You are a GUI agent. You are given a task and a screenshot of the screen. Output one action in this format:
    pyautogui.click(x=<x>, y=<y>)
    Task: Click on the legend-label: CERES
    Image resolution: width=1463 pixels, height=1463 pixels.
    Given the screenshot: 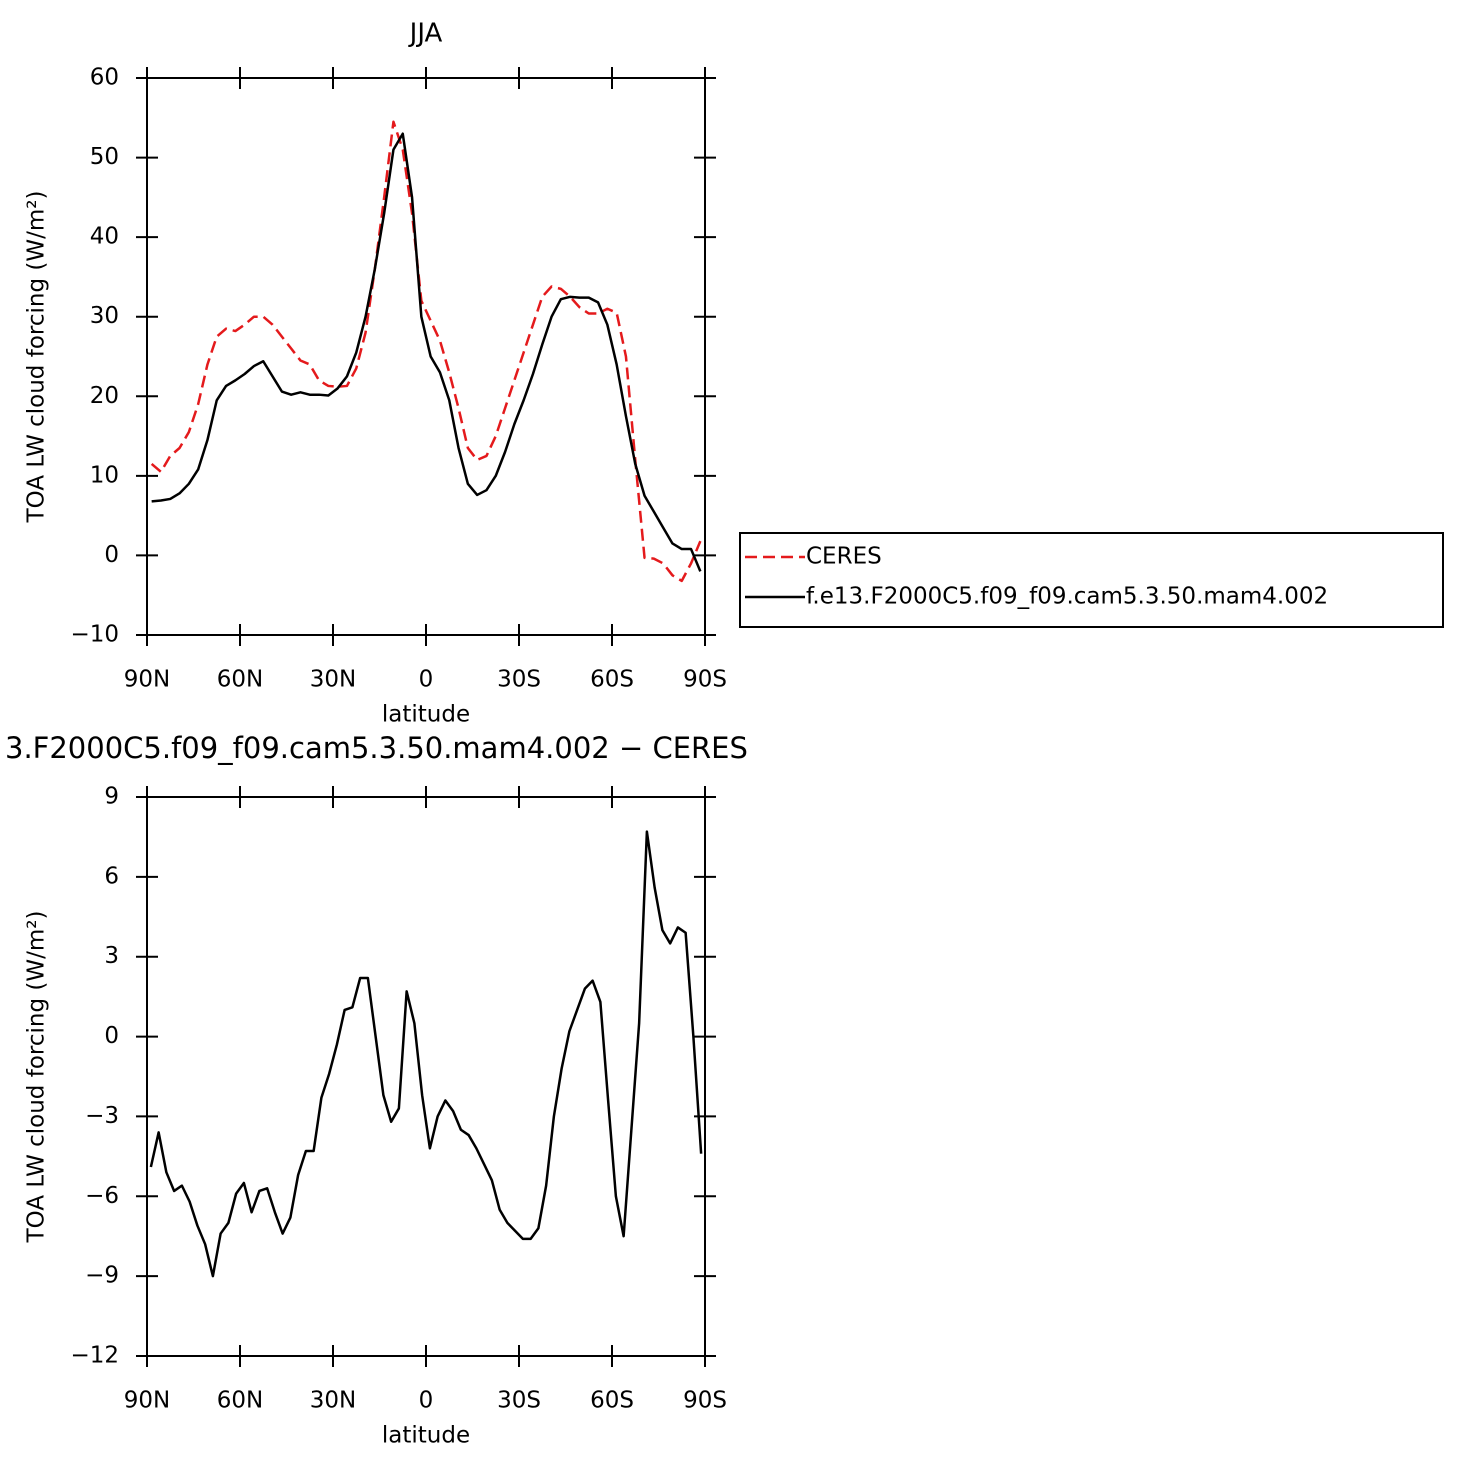 What is the action you would take?
    pyautogui.click(x=844, y=557)
    